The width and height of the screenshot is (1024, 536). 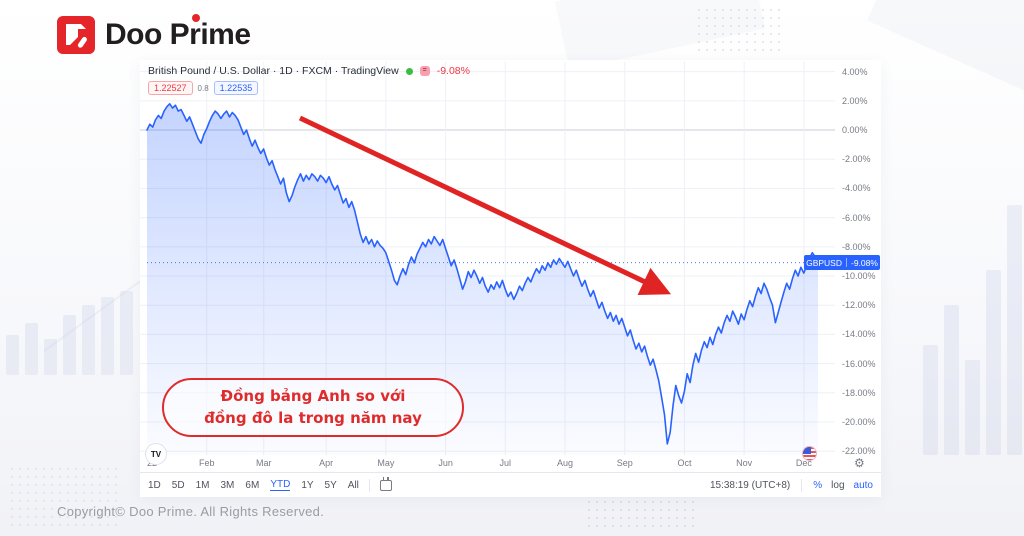 What do you see at coordinates (859, 422) in the screenshot?
I see `y-axis-tick: -20.00%` at bounding box center [859, 422].